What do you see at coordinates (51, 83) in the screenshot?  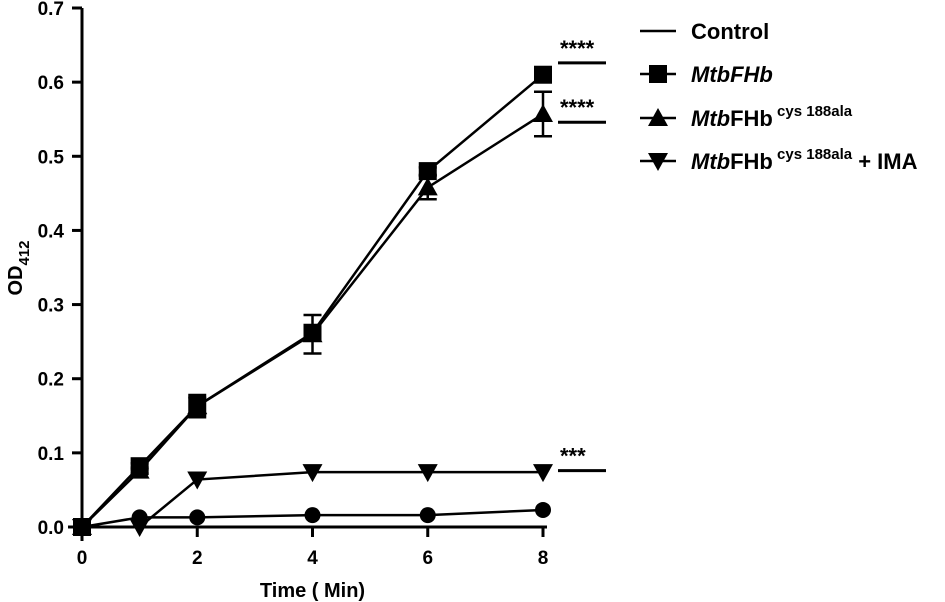 I see `y-tick-label: 0.6` at bounding box center [51, 83].